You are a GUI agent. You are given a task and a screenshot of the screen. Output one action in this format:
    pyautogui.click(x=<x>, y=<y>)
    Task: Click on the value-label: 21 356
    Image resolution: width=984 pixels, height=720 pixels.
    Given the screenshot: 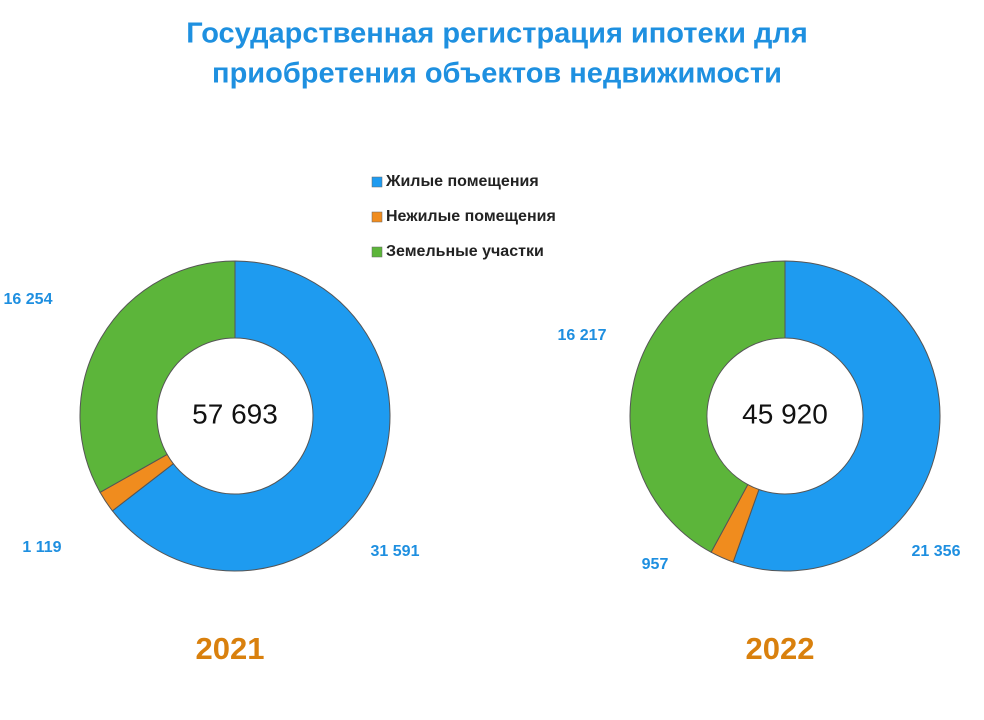 What is the action you would take?
    pyautogui.click(x=936, y=551)
    